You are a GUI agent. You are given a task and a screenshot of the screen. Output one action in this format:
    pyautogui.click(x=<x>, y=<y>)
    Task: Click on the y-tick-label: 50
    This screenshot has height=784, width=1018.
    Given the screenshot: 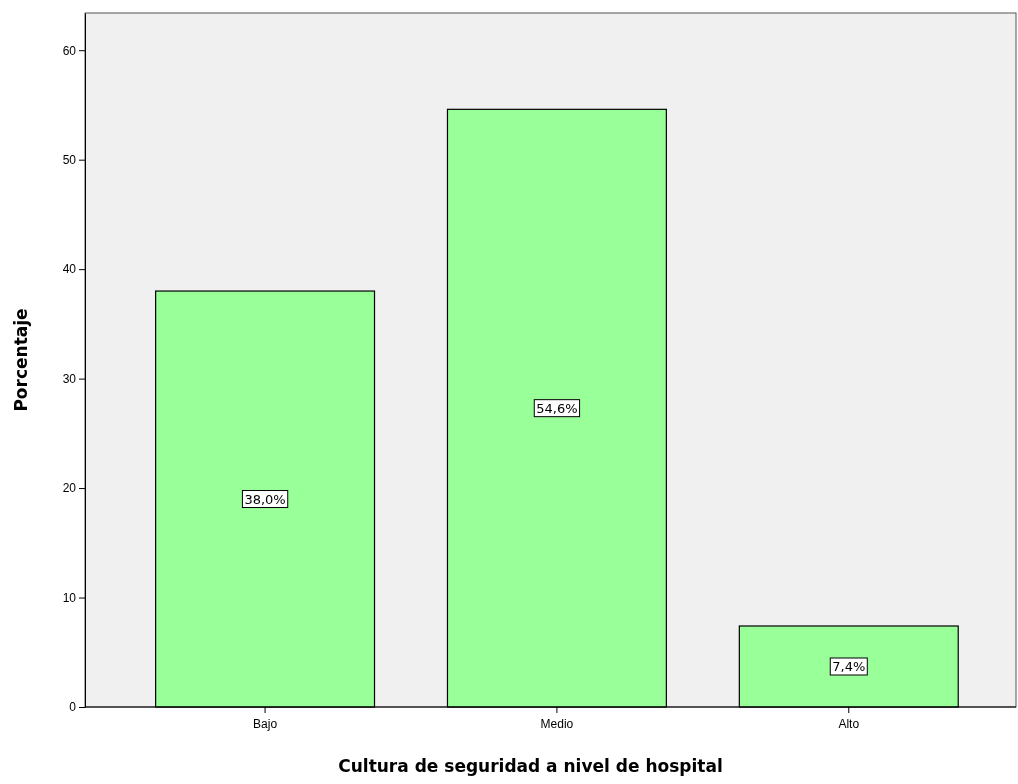 What is the action you would take?
    pyautogui.click(x=69, y=160)
    